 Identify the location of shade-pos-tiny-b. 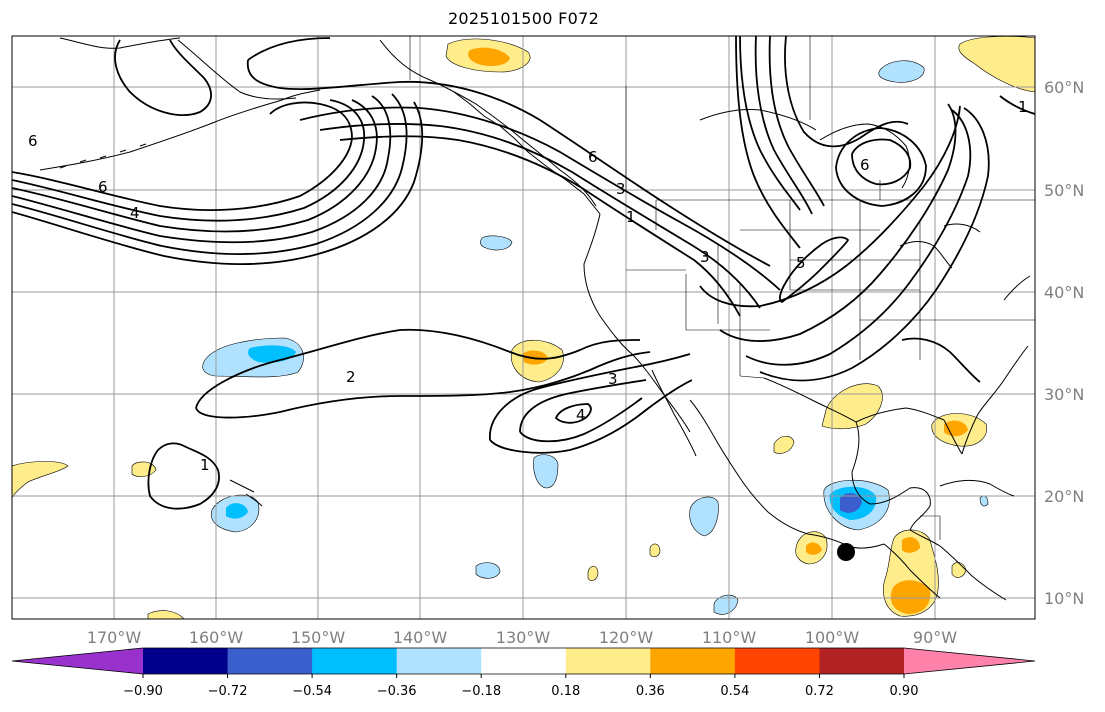
(593, 573).